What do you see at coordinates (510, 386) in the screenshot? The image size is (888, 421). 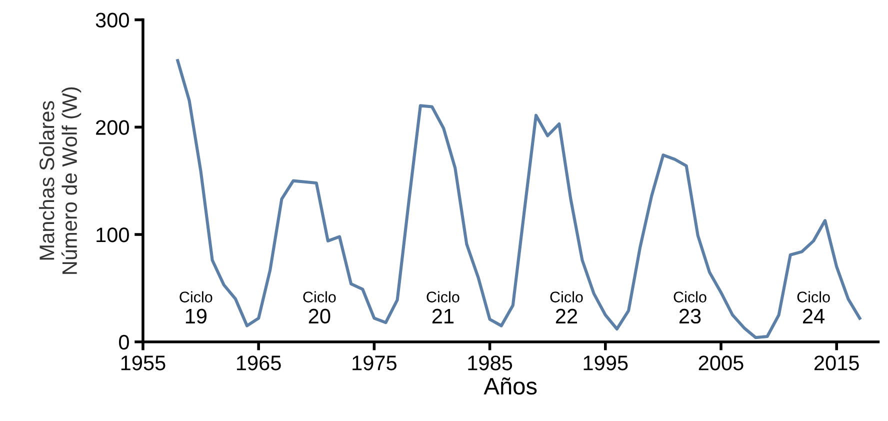 I see `x-axis-title: Años` at bounding box center [510, 386].